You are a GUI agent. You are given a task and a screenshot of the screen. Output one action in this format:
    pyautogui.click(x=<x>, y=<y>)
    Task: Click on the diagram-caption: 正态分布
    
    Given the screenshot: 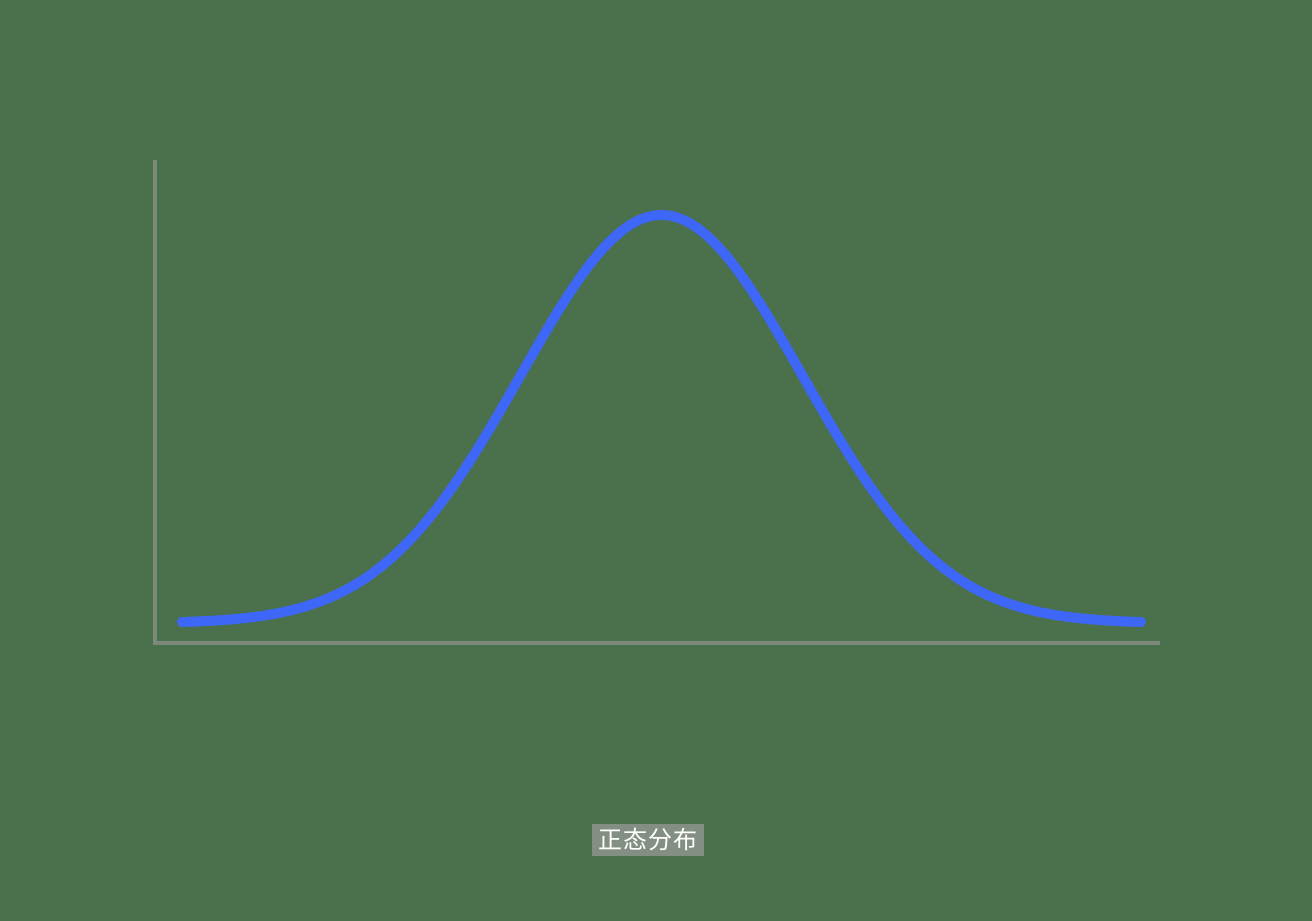 What is the action you would take?
    pyautogui.click(x=648, y=840)
    